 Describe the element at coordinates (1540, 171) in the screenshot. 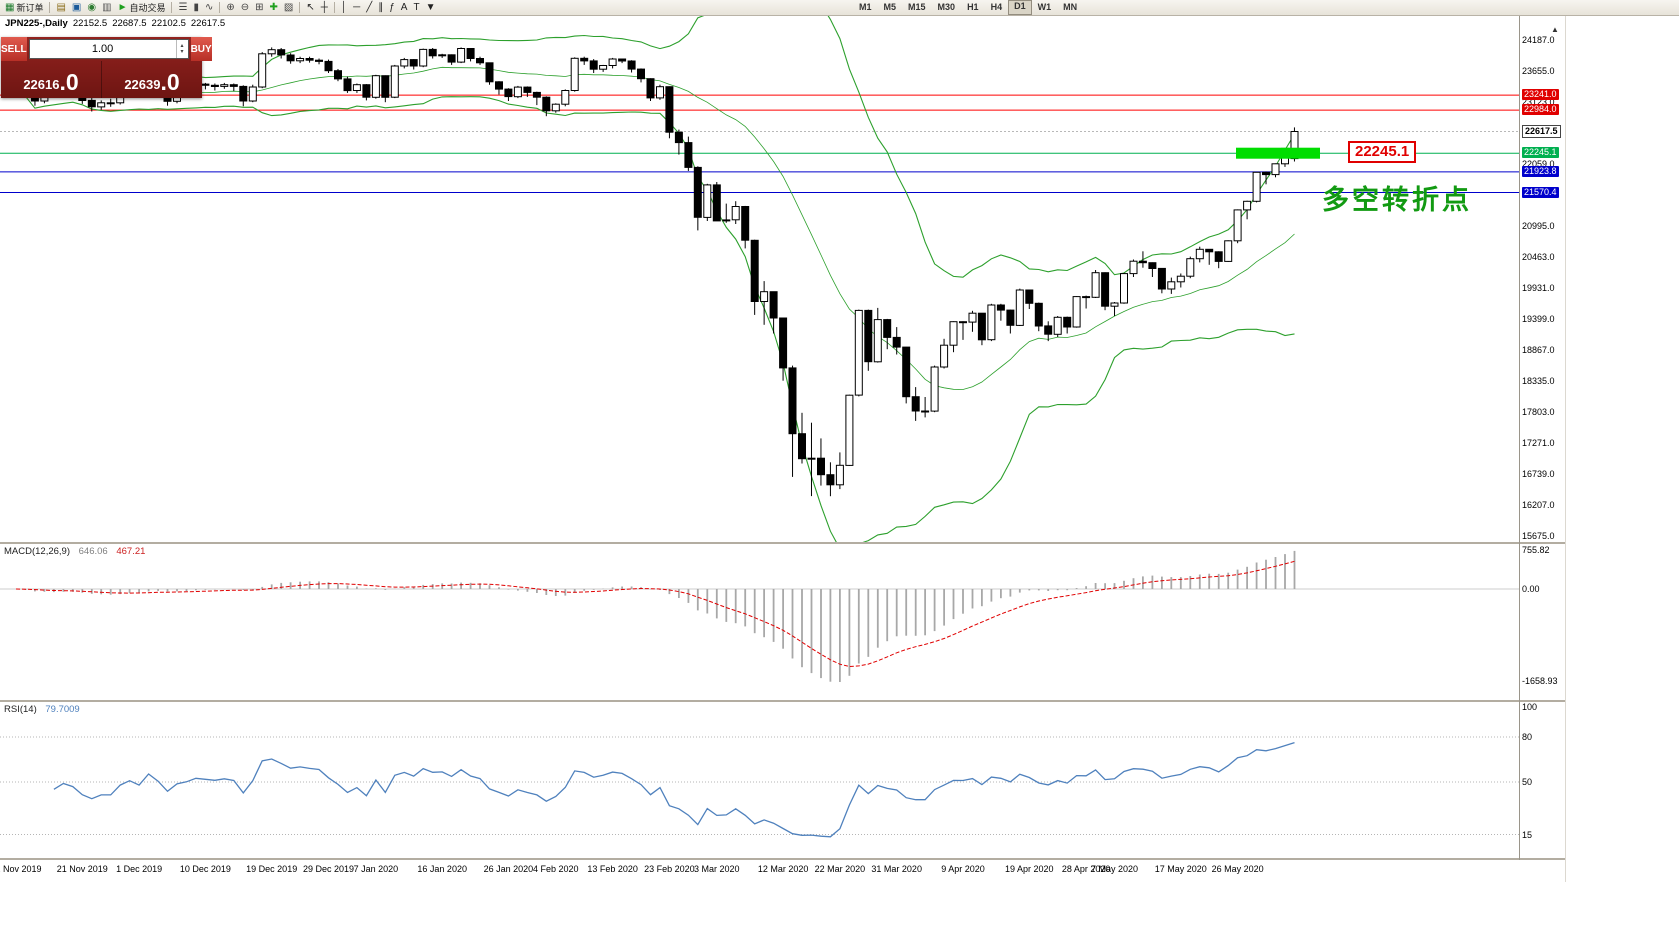

I see `price-line-label: 21923.8` at that location.